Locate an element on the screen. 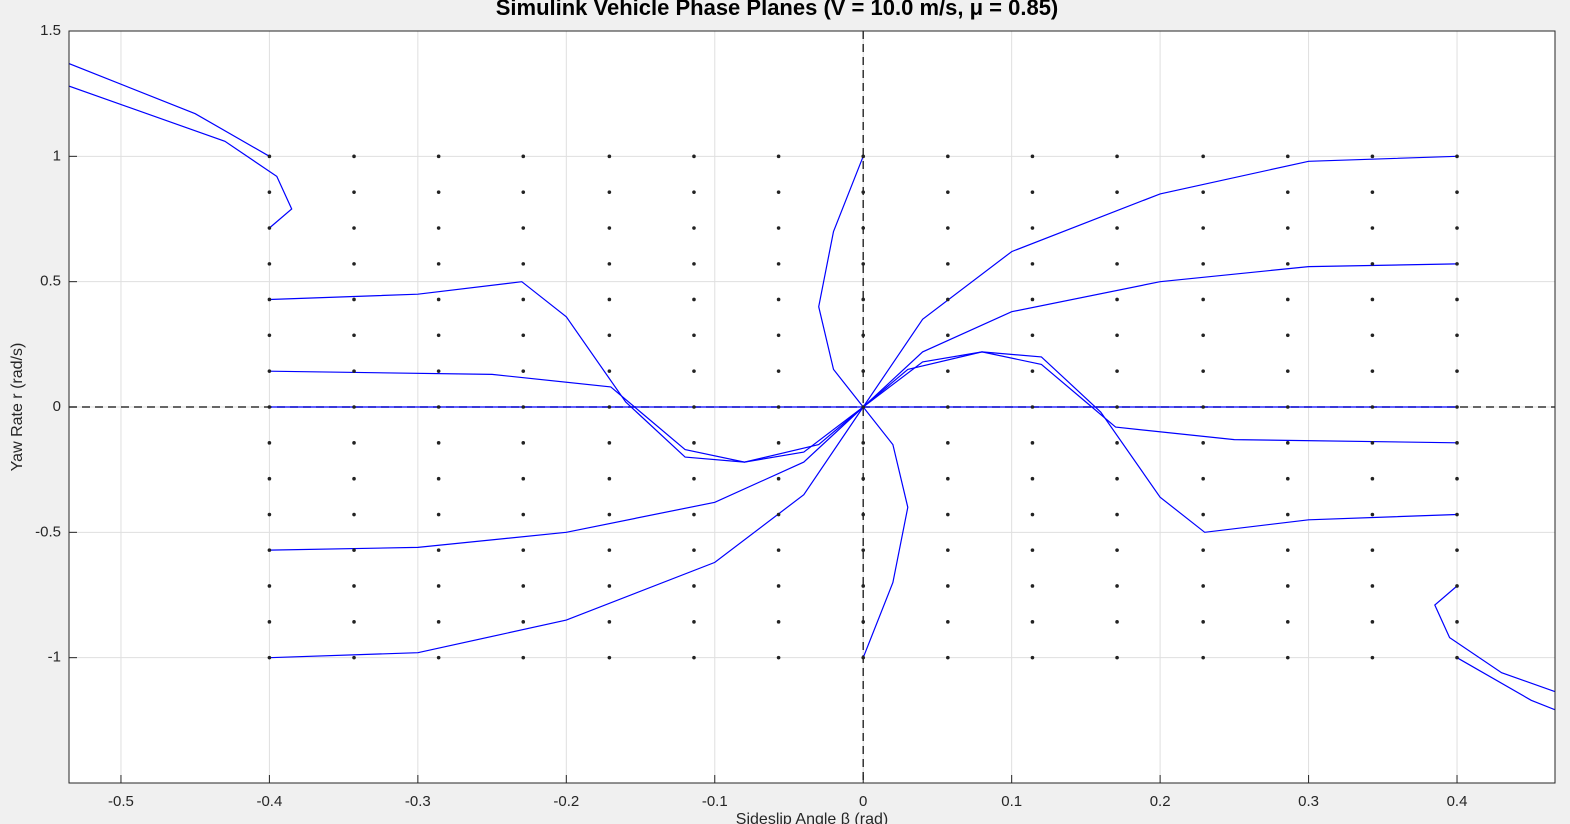  x-tick-label: 0.3 is located at coordinates (1308, 801).